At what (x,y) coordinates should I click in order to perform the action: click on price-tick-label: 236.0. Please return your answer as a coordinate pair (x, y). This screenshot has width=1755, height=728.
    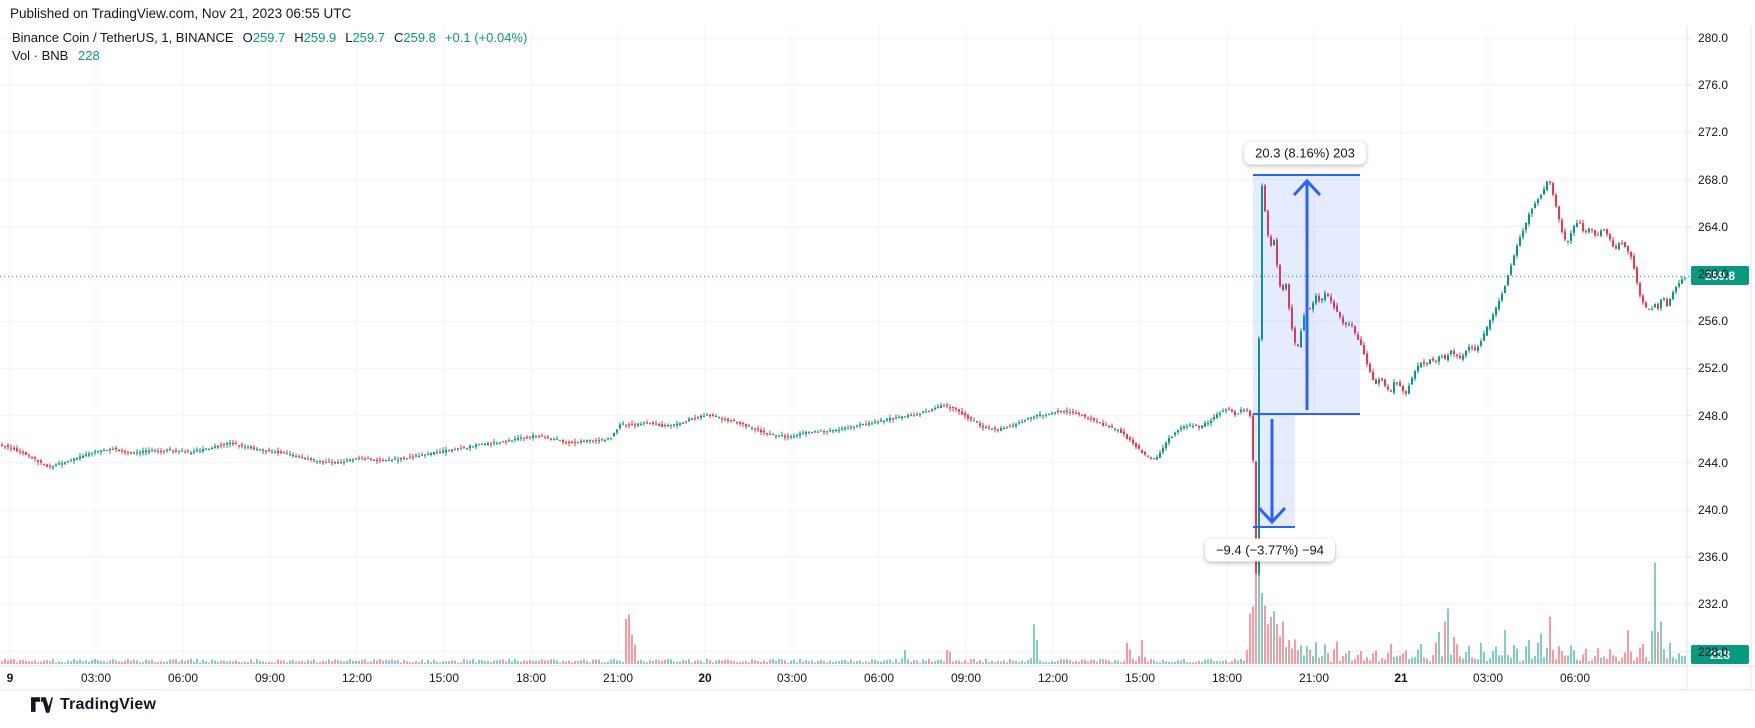
    Looking at the image, I should click on (1713, 557).